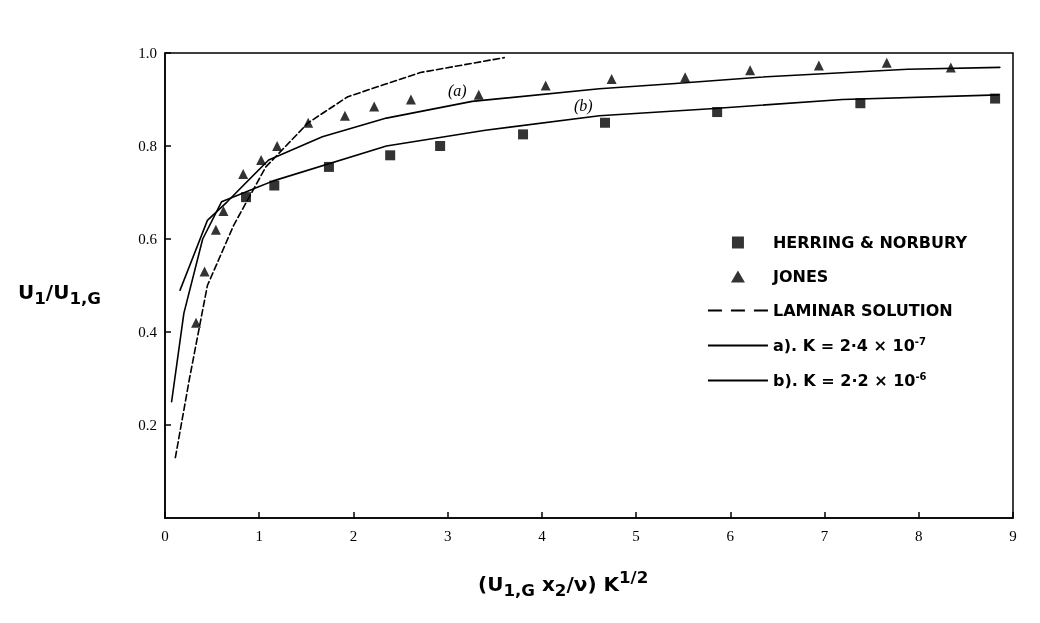 The image size is (1040, 623). What do you see at coordinates (730, 535) in the screenshot?
I see `x-tick-label: 6` at bounding box center [730, 535].